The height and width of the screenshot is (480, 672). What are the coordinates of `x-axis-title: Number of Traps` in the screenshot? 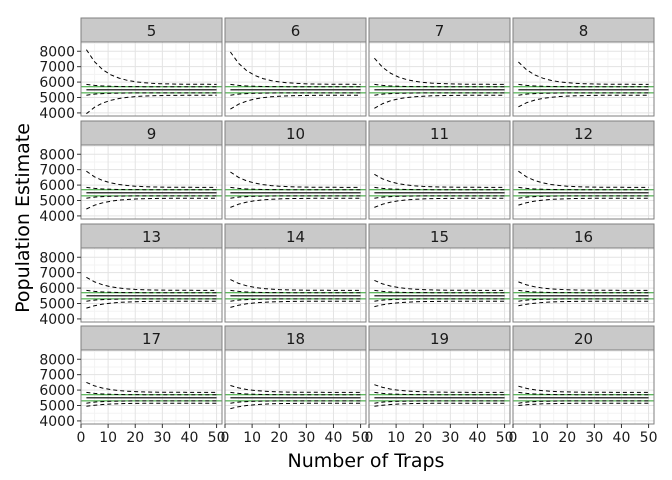 It's located at (366, 461).